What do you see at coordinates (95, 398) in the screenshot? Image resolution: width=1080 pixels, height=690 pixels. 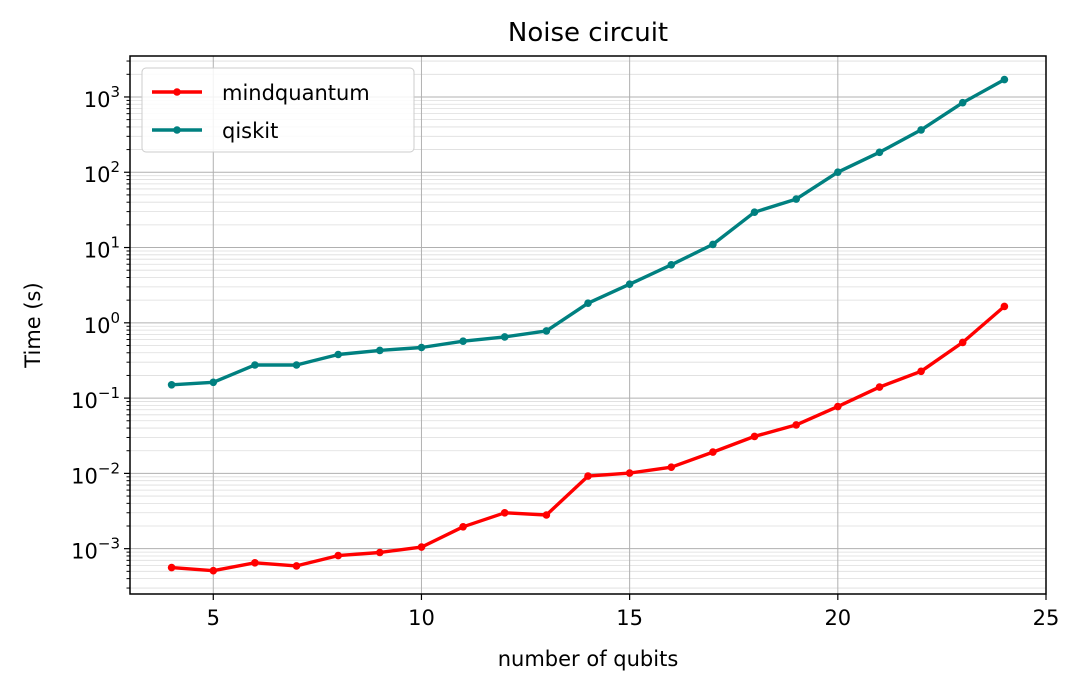 I see `y-tick-label: 10⁻¹` at bounding box center [95, 398].